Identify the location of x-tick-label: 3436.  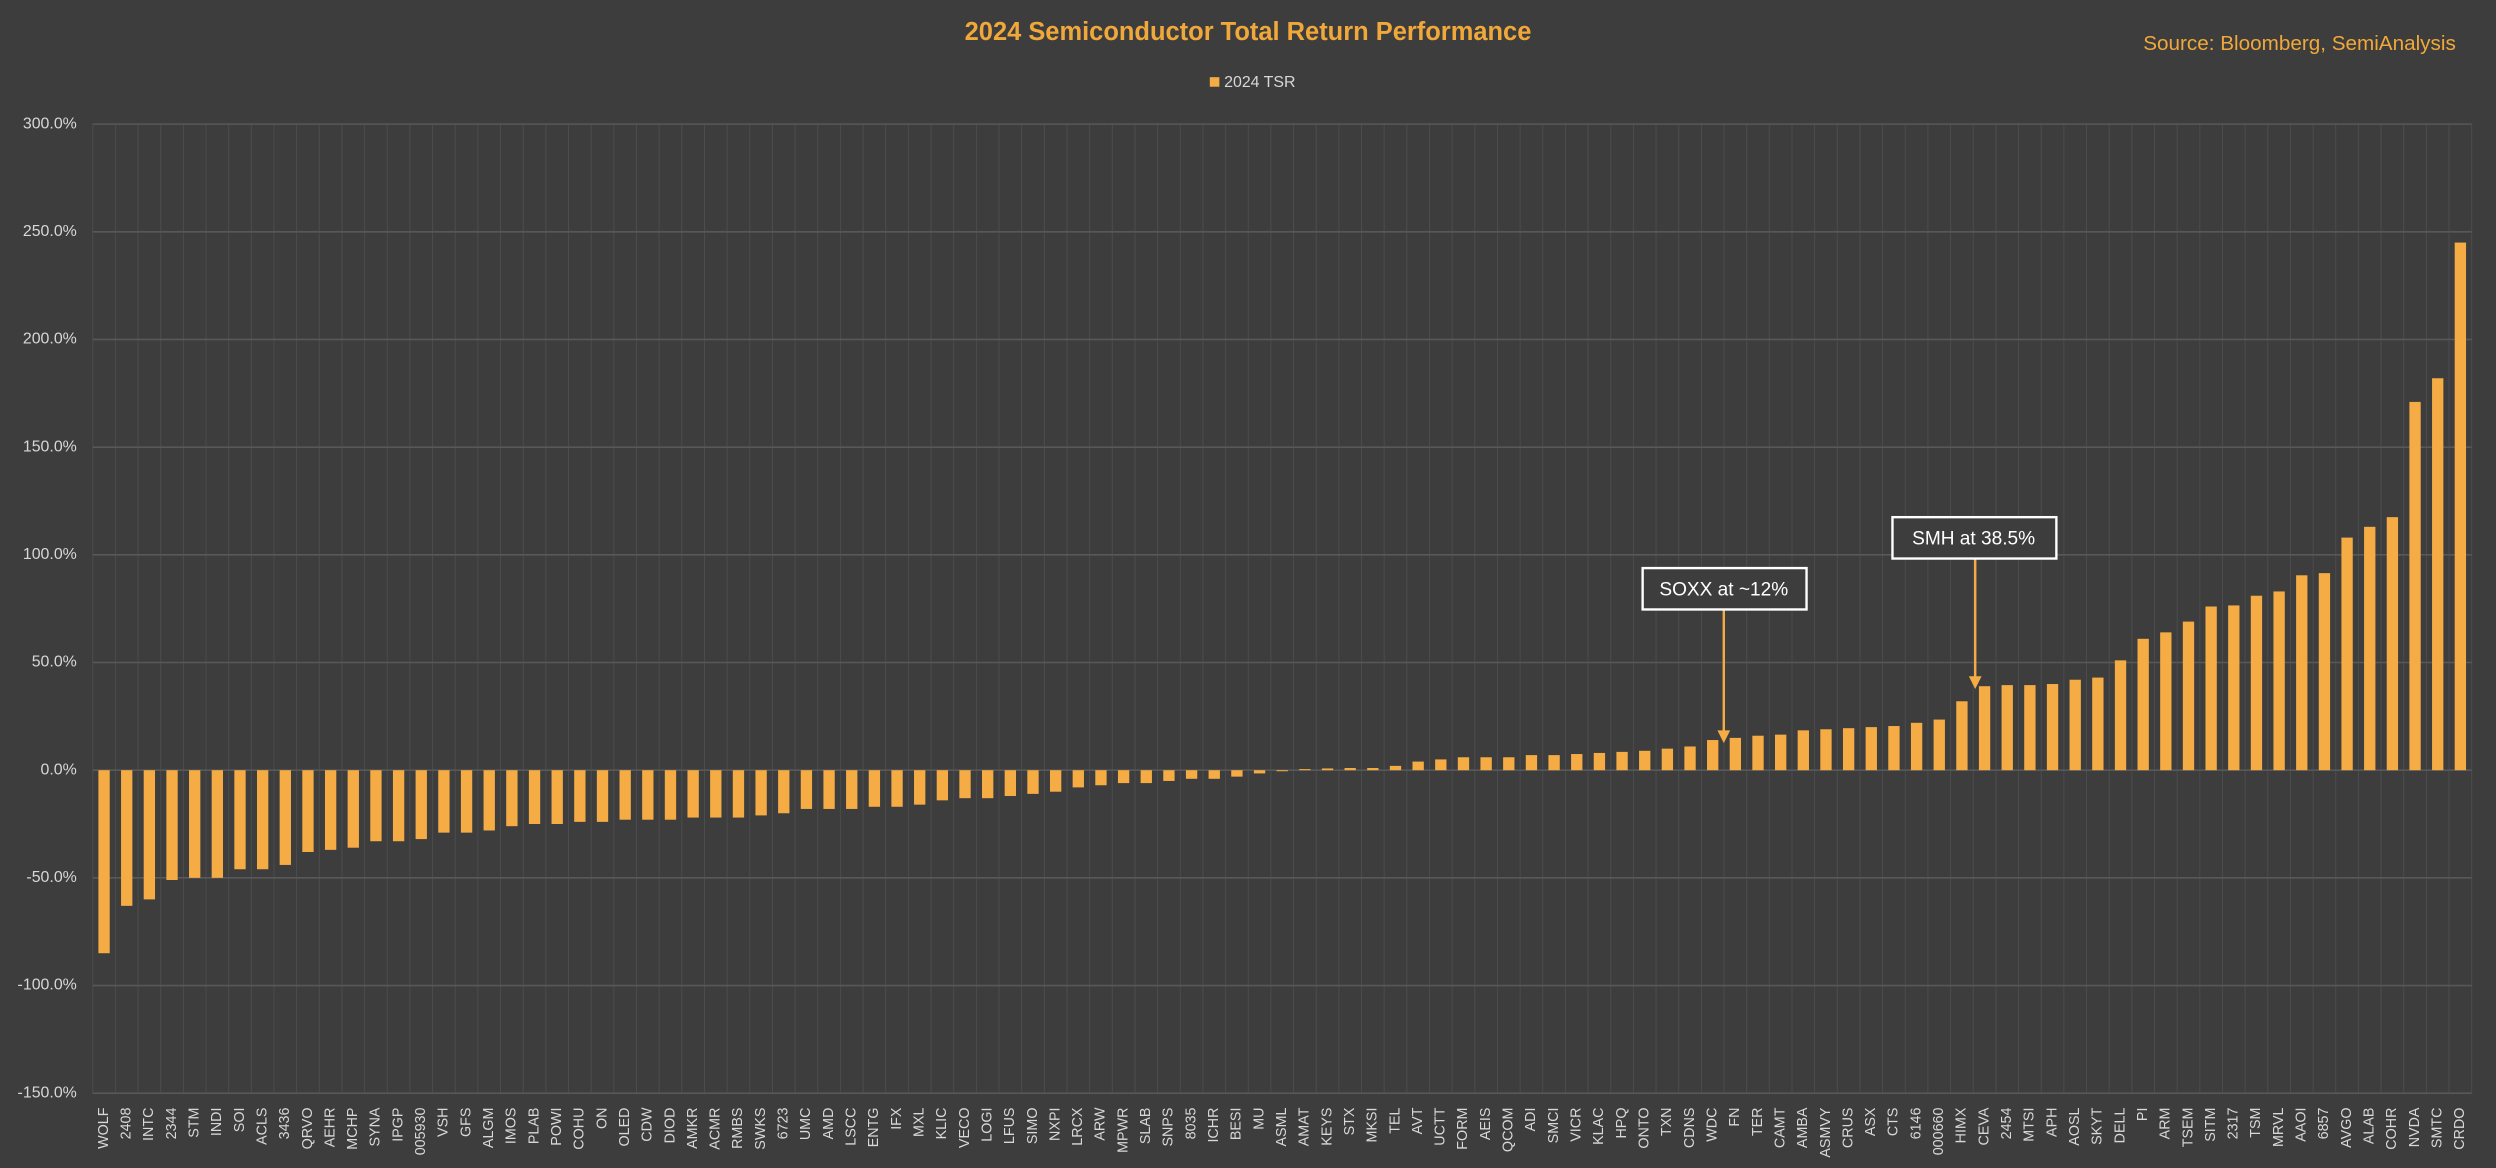
(285, 1123).